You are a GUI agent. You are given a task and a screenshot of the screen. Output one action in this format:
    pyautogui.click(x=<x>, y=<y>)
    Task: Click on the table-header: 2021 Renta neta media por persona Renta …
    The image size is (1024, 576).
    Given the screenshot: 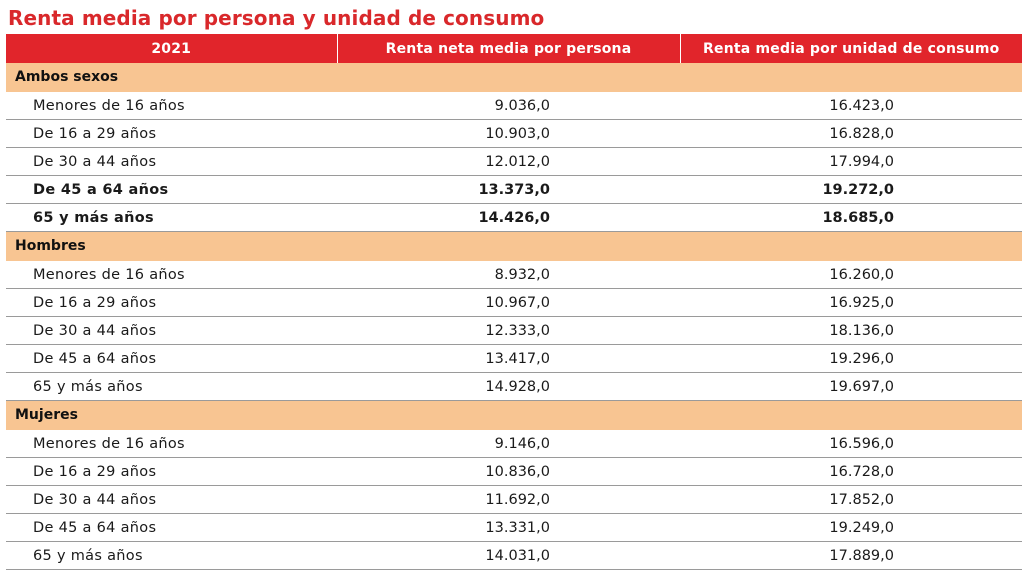 What is the action you would take?
    pyautogui.click(x=514, y=48)
    